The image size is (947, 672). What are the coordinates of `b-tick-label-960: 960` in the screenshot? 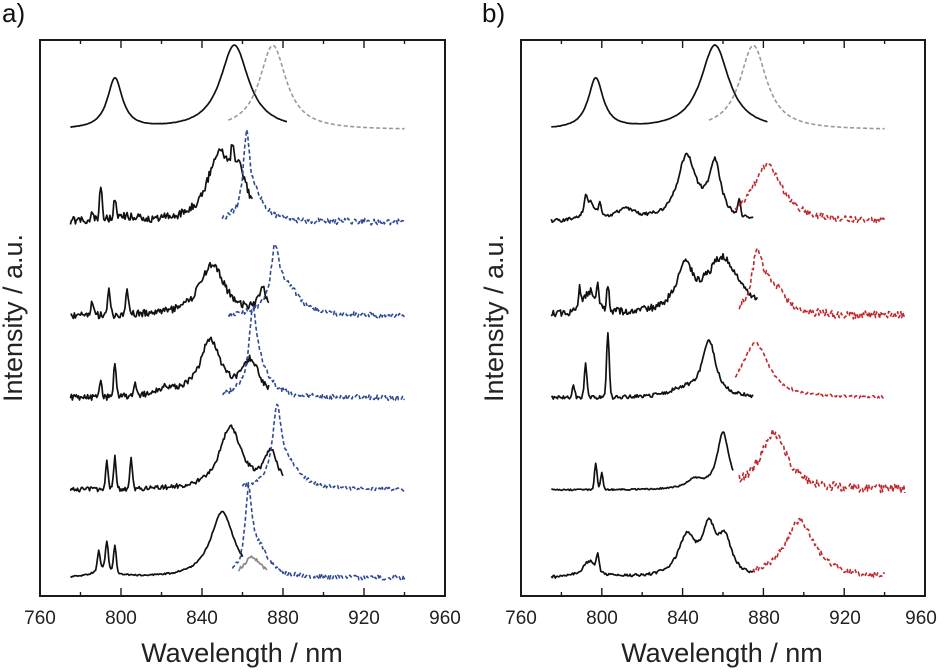 It's located at (921, 618).